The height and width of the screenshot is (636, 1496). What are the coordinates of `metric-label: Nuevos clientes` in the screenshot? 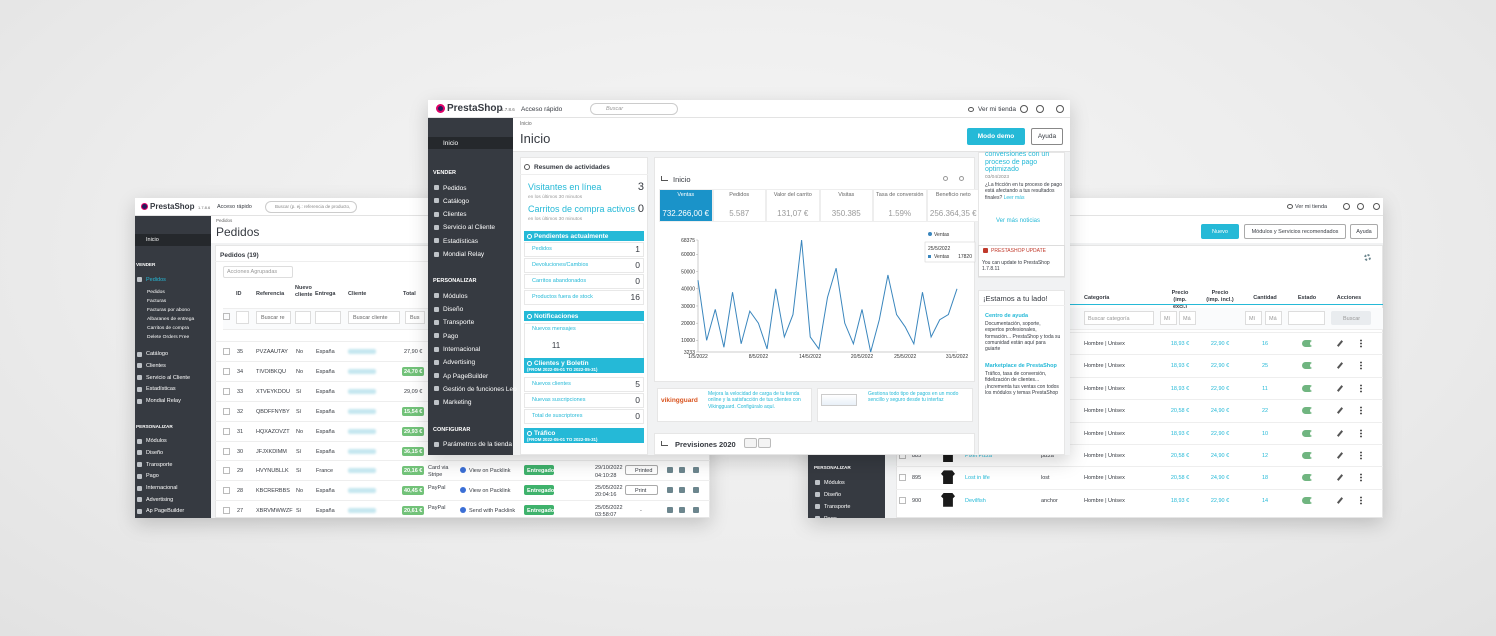 It's located at (551, 384).